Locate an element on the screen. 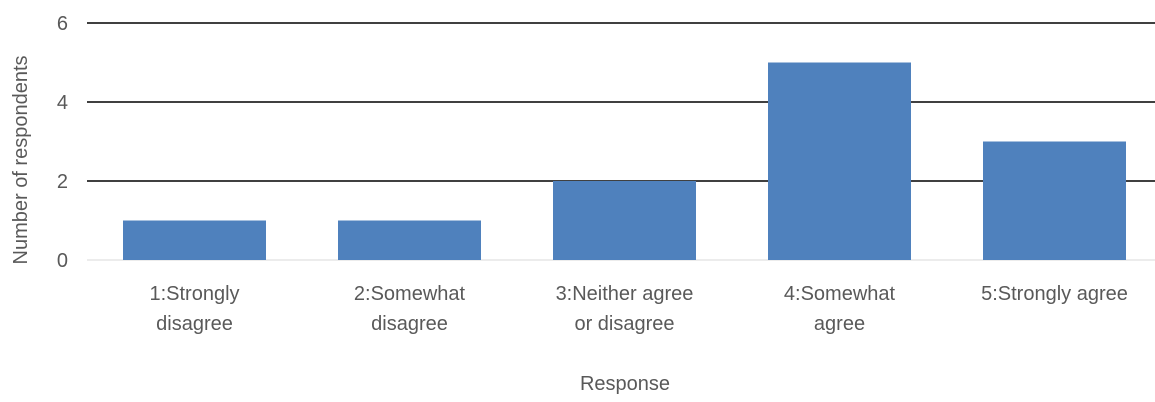  y-tick-label: 6 is located at coordinates (62, 24).